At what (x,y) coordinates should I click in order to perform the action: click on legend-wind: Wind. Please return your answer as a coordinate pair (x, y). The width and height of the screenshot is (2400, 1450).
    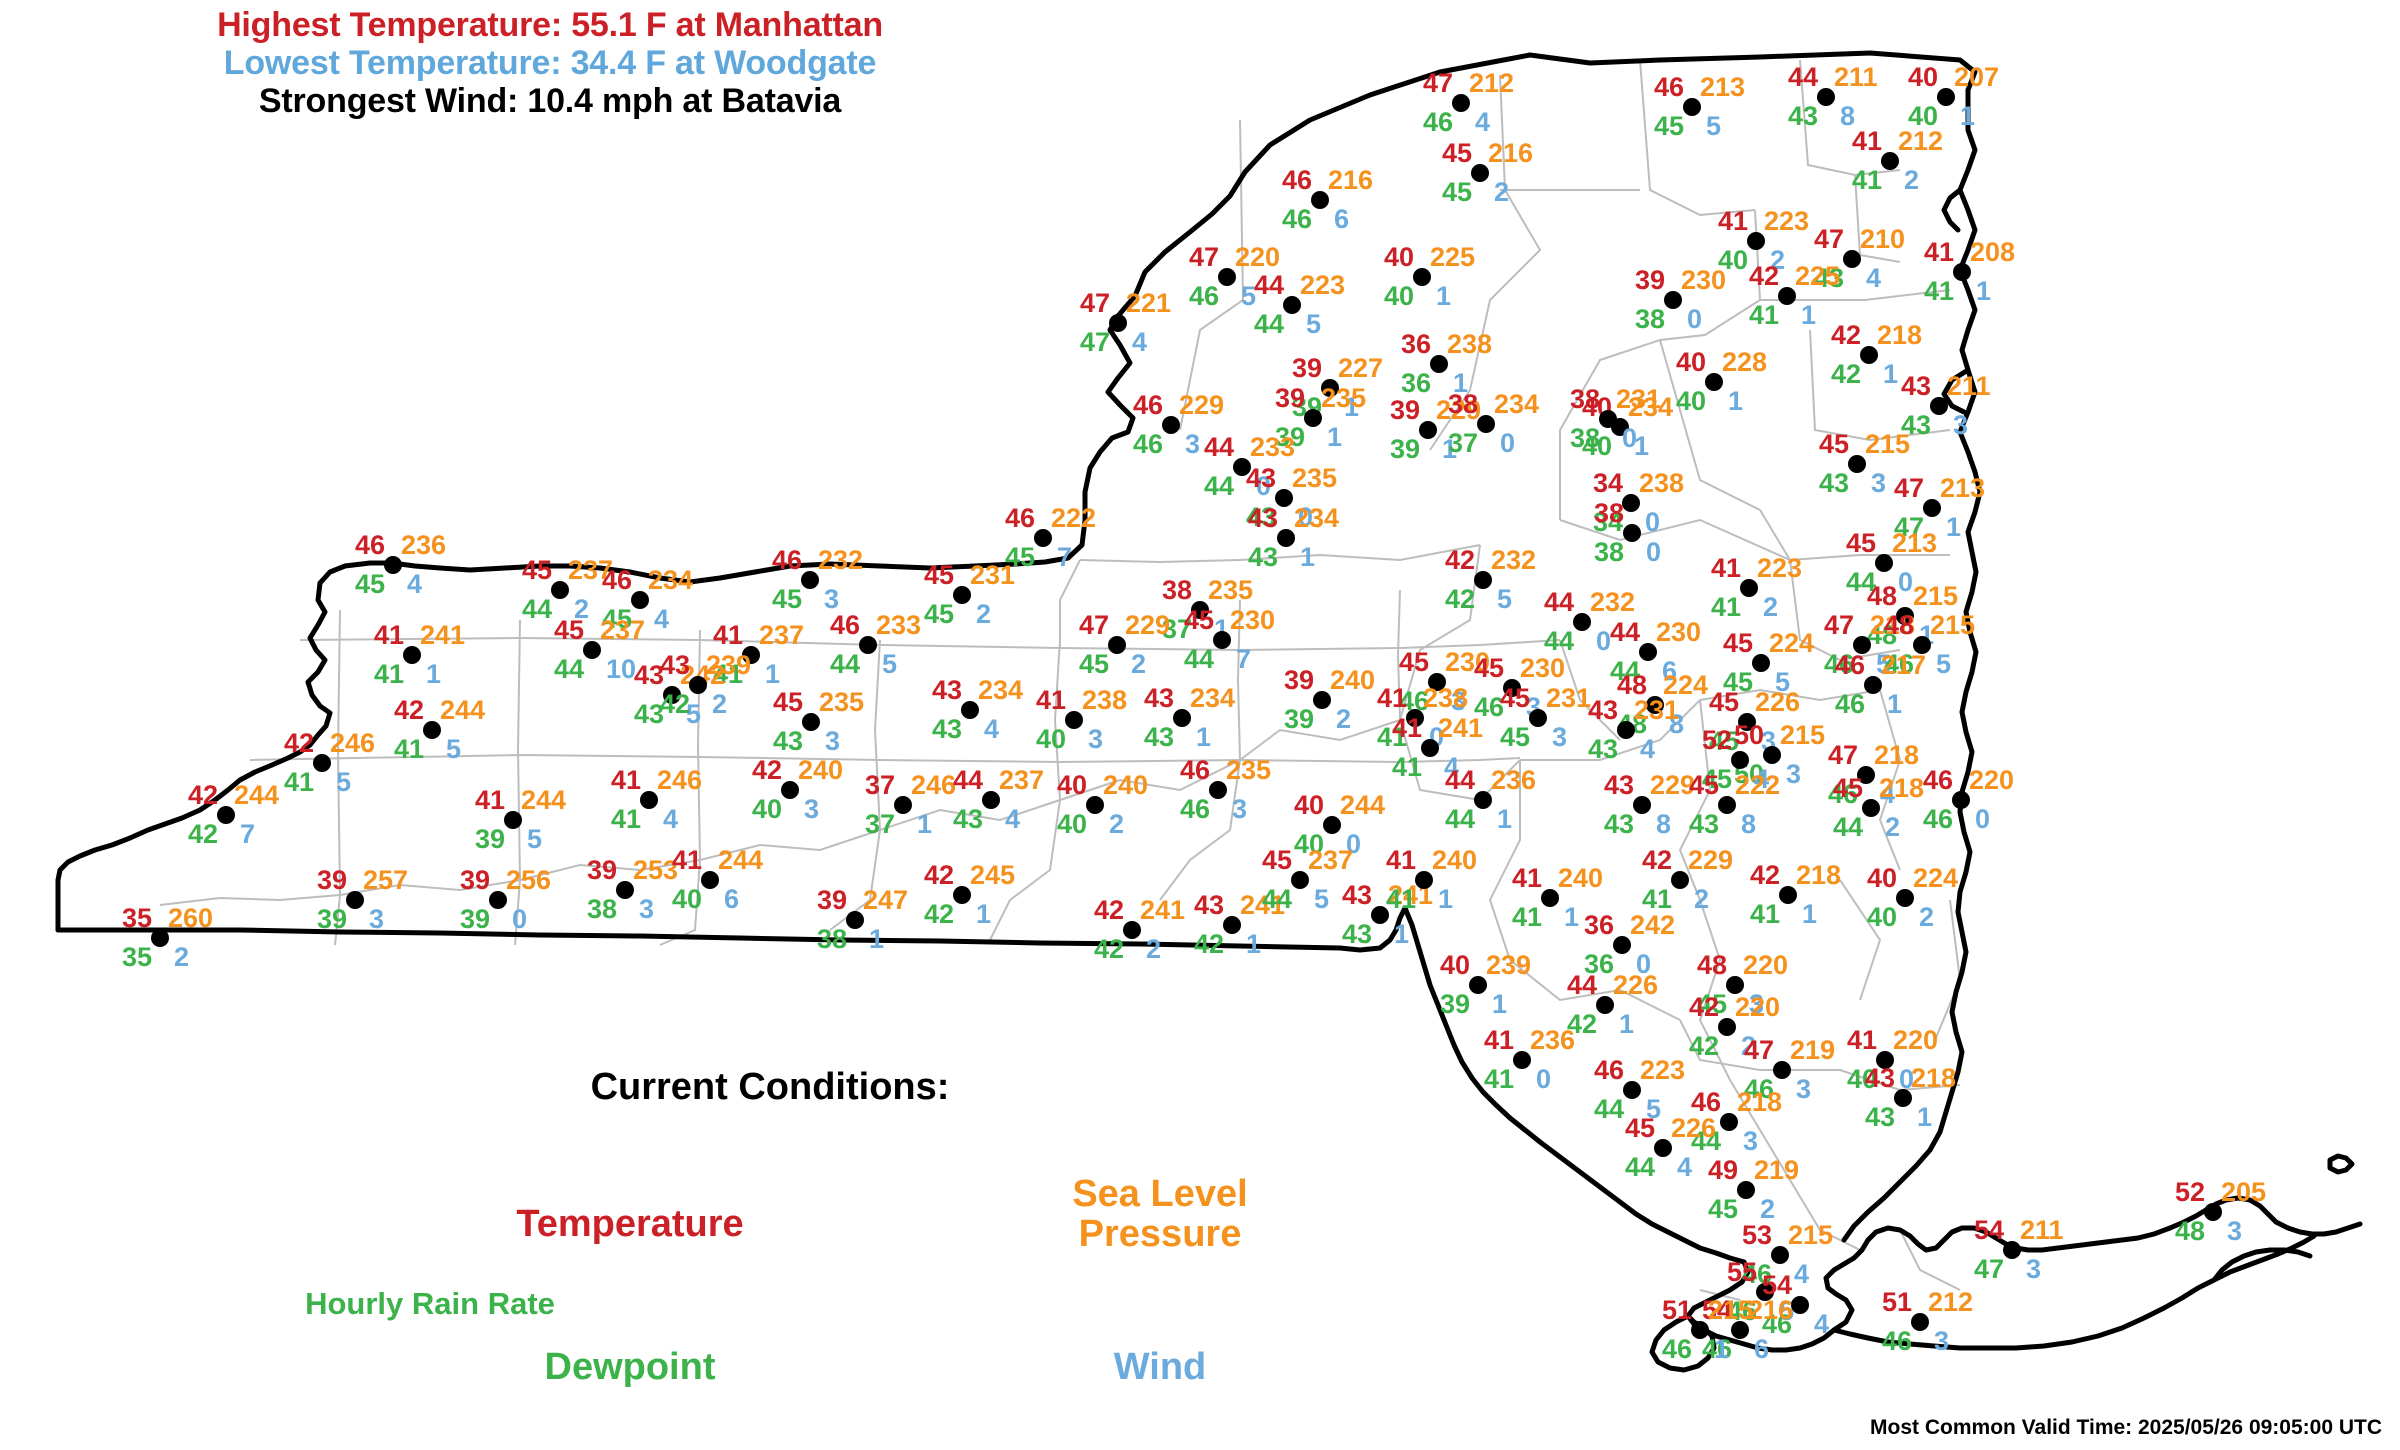
    Looking at the image, I should click on (1160, 1367).